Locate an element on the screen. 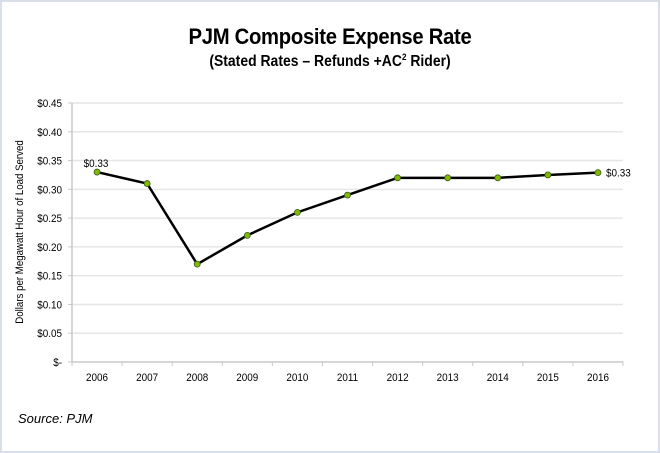 The height and width of the screenshot is (453, 660). chart-subtitle: (Stated Rates – Refunds +AC2 Rider) is located at coordinates (330, 61).